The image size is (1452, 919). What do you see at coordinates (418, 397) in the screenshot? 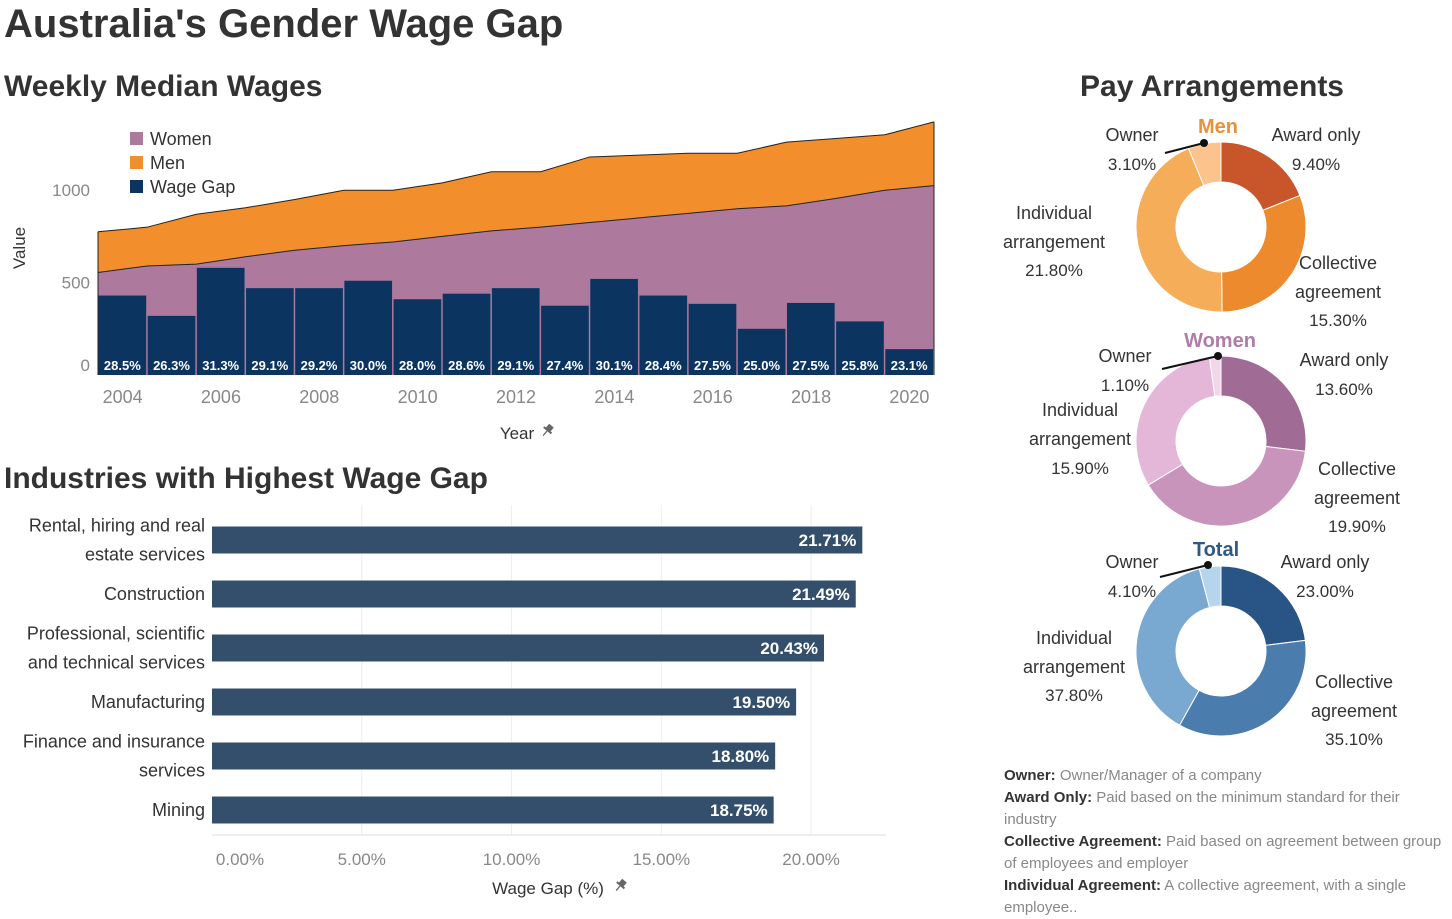
I see `x-tick-label: 2010` at bounding box center [418, 397].